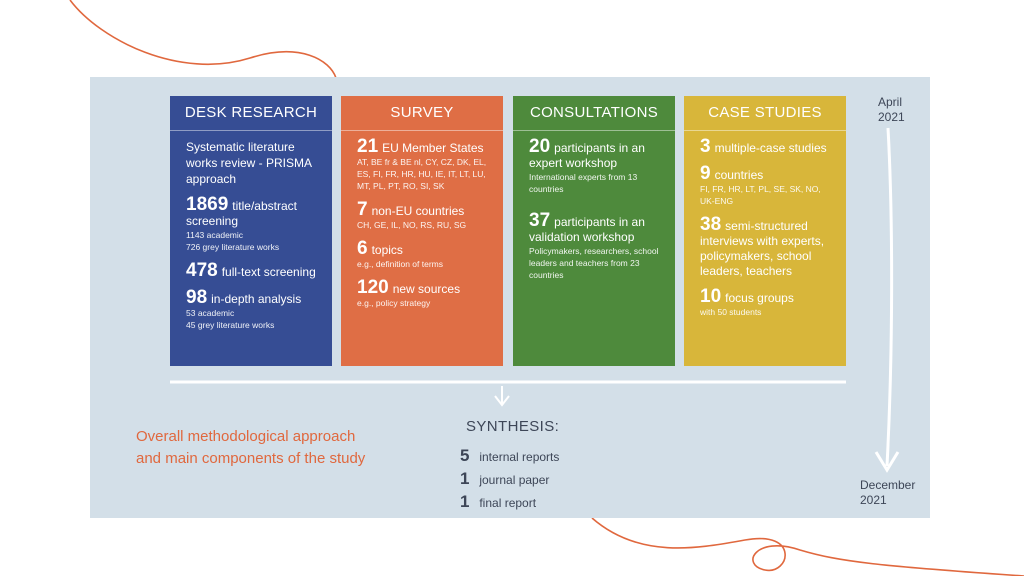  I want to click on stat-label: participants in an expert workshop, so click(587, 155).